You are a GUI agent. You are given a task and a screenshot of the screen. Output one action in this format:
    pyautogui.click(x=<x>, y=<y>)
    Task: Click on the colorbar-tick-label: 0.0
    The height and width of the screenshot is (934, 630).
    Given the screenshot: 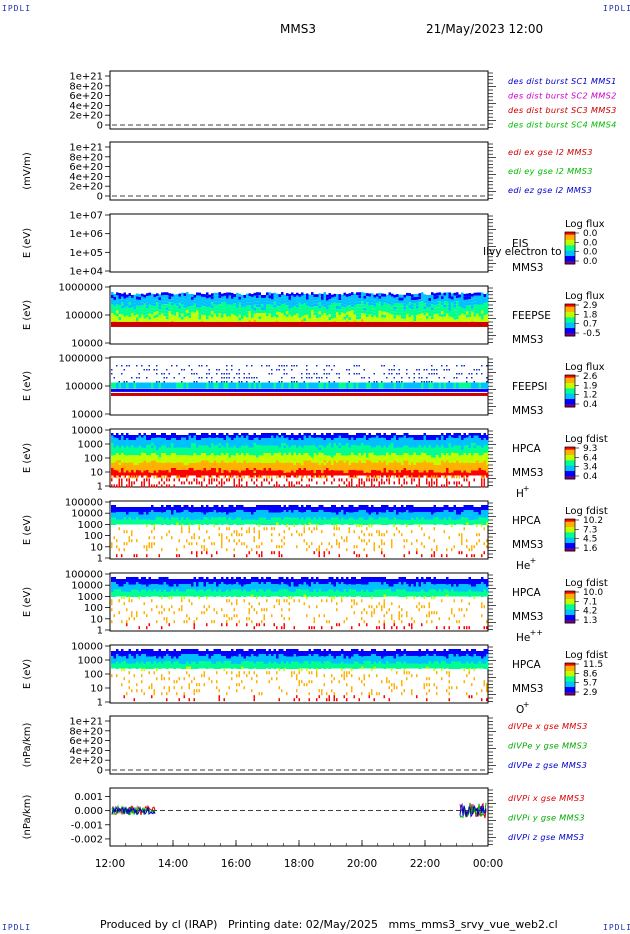 What is the action you would take?
    pyautogui.click(x=590, y=234)
    